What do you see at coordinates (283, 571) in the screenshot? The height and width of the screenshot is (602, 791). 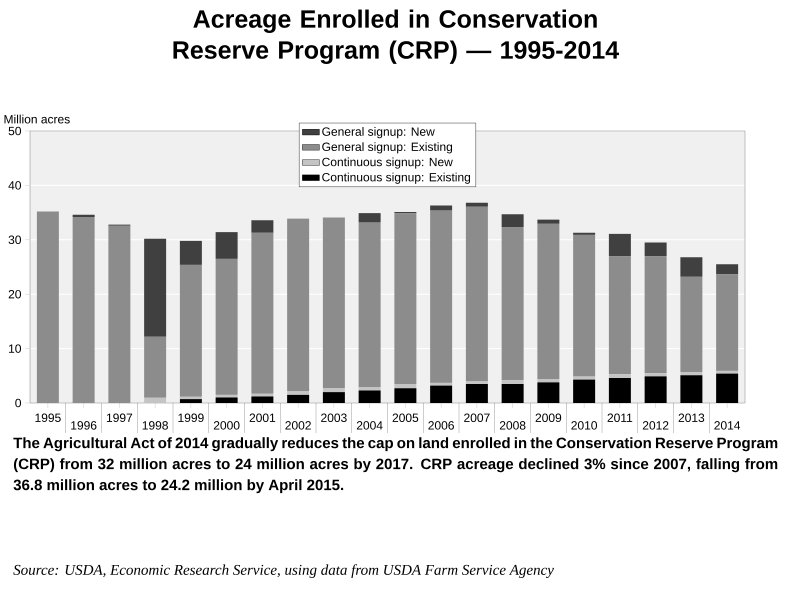 I see `text: Source: USDA, Economic Research Service, using data from USDA Farm Service Agency` at bounding box center [283, 571].